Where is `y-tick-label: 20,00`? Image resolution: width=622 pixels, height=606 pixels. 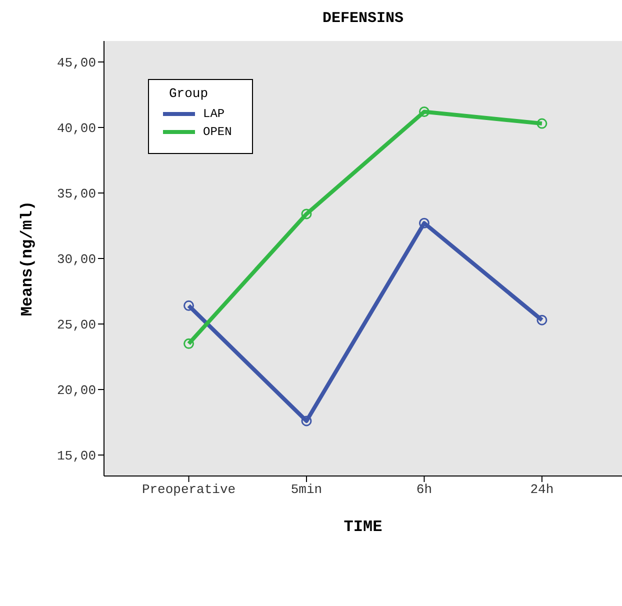
y-tick-label: 20,00 is located at coordinates (76, 390).